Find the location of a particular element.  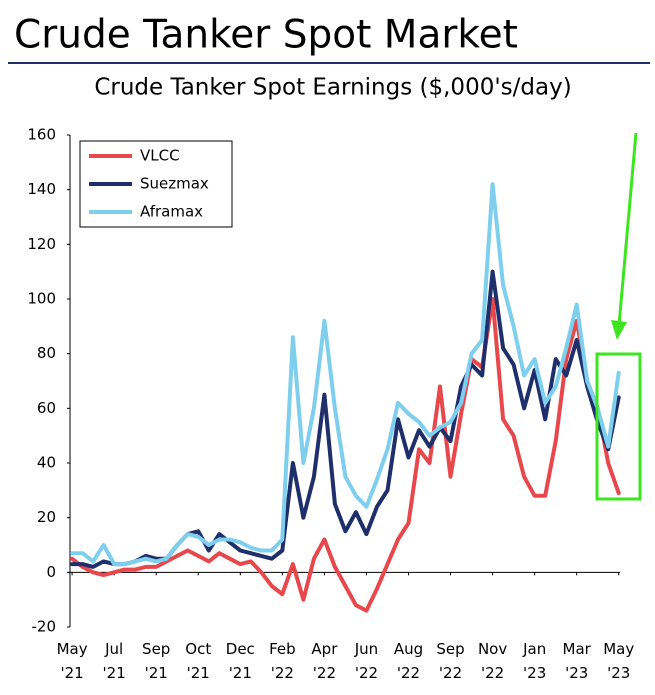

y-tick-label: 160 is located at coordinates (41, 135).